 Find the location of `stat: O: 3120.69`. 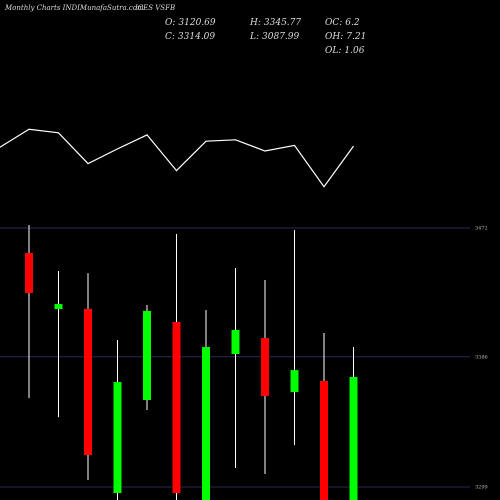

stat: O: 3120.69 is located at coordinates (190, 23).